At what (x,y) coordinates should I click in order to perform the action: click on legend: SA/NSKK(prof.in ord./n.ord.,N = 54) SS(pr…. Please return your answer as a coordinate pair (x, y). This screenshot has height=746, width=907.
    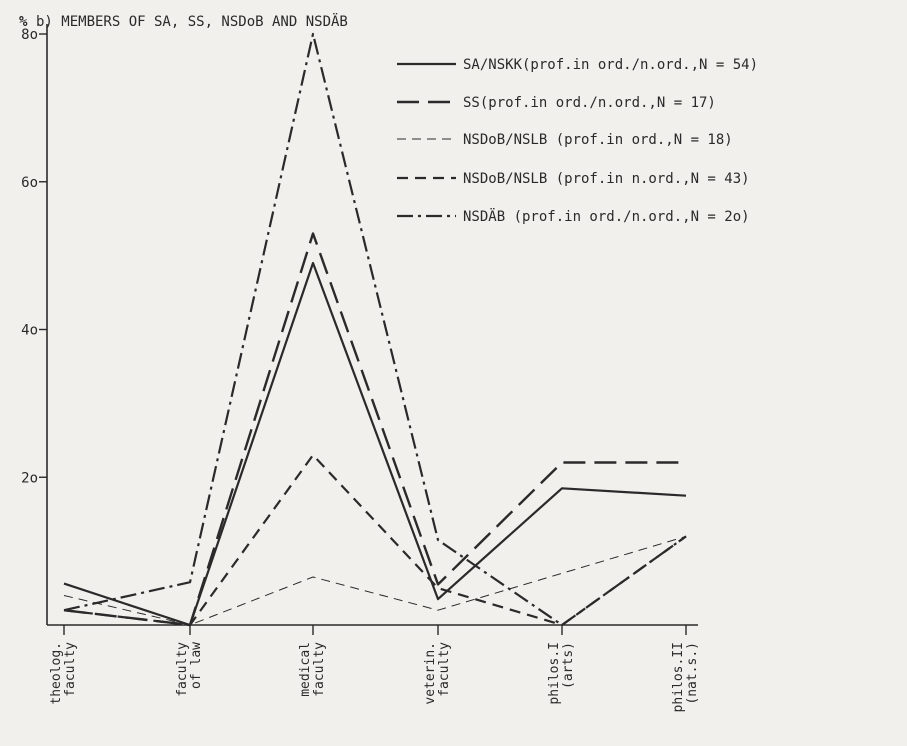
    Looking at the image, I should click on (577, 141).